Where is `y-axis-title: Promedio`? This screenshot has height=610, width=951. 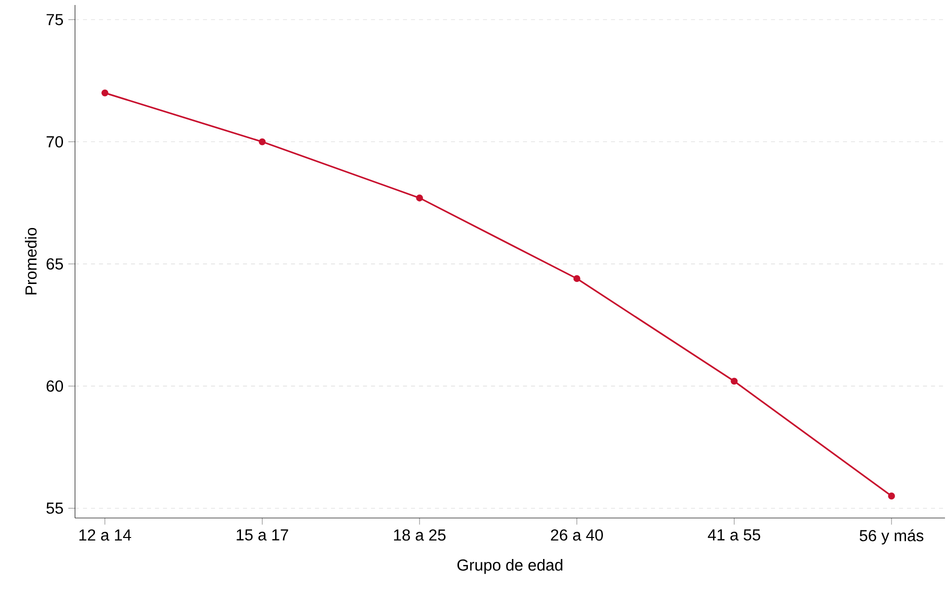
y-axis-title: Promedio is located at coordinates (30, 261).